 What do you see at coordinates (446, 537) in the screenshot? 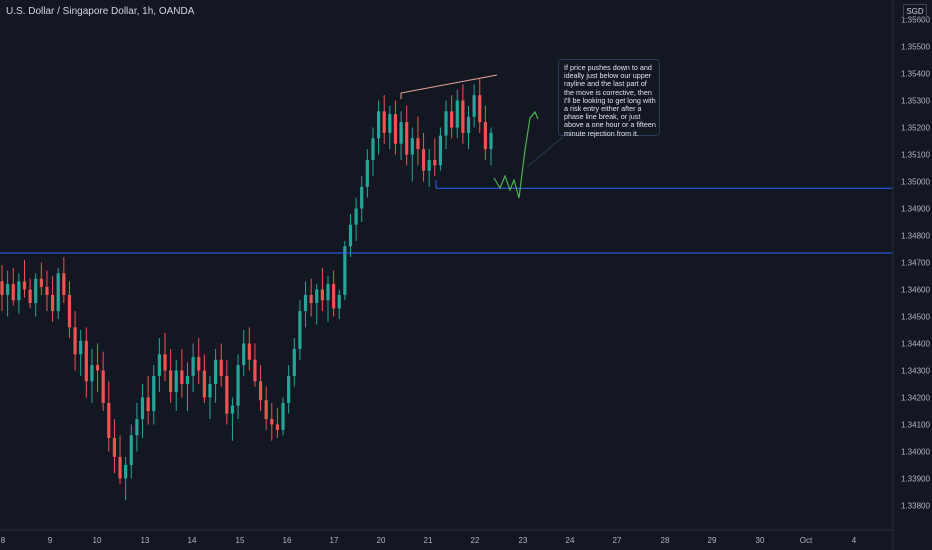
I see `time-axis: 8 9 10 13 14 15 16 17 20 21 22 23 24 27 28 29 30 Oct 4` at bounding box center [446, 537].